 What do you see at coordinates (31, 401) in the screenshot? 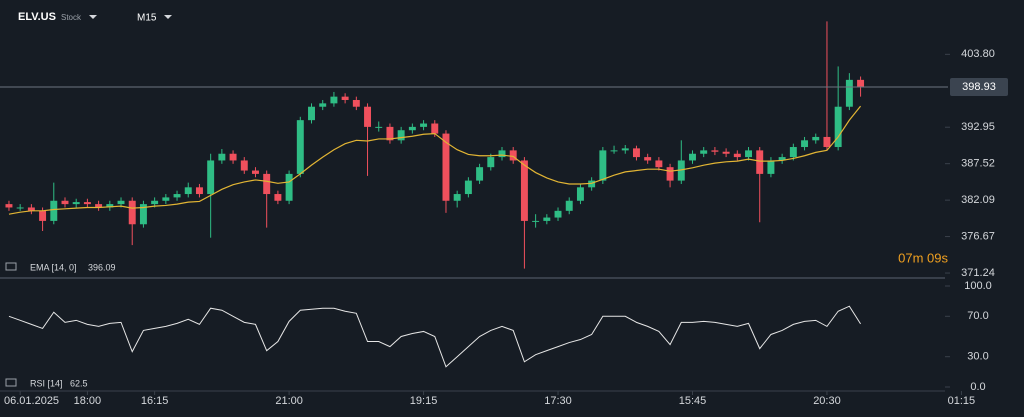
I see `x-tick-label: 06.01.2025` at bounding box center [31, 401].